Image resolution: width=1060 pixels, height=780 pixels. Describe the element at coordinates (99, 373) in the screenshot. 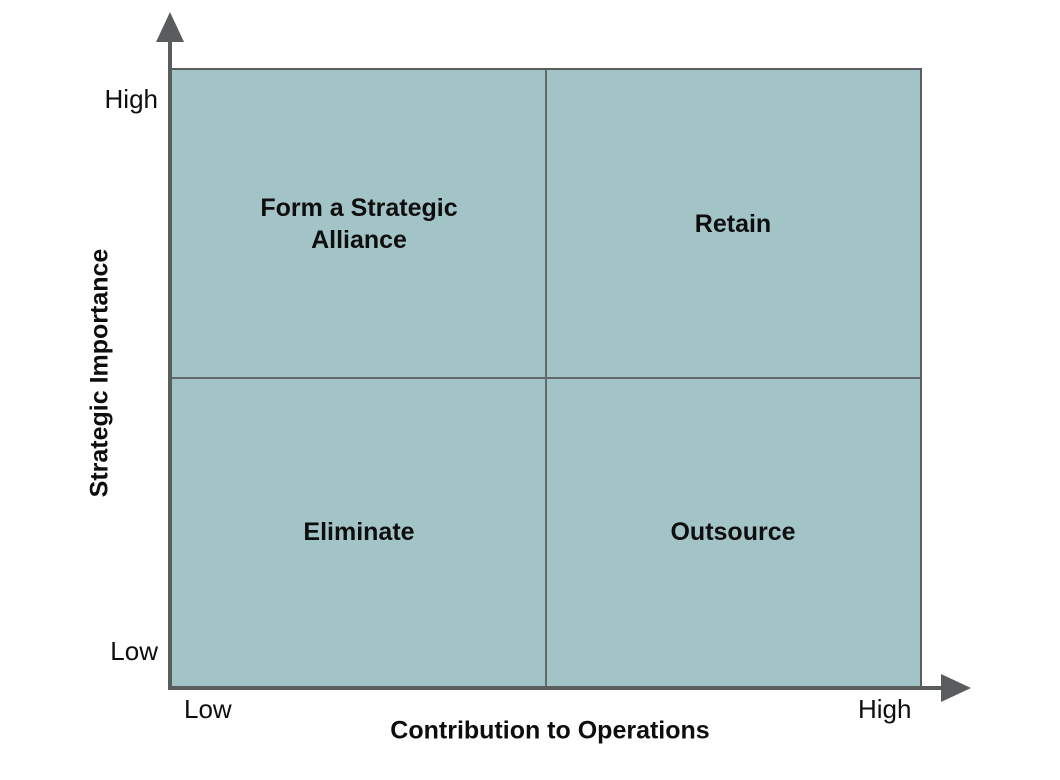

I see `y-axis-title: Strategic Importance` at that location.